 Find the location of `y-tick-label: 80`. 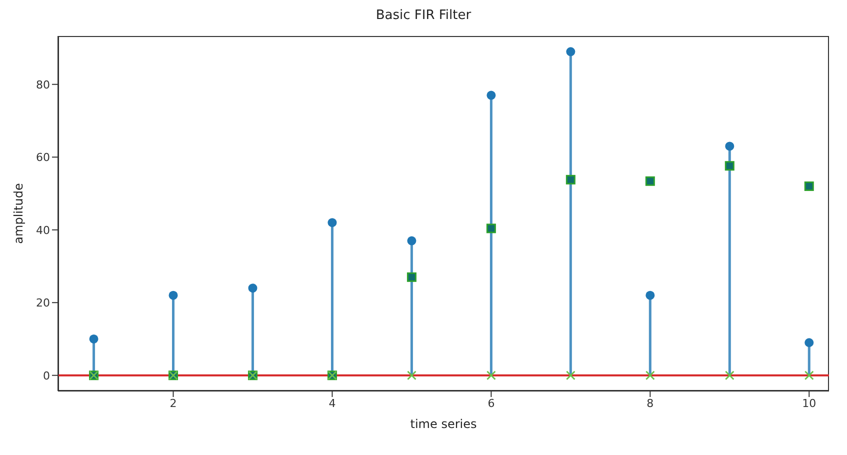

y-tick-label: 80 is located at coordinates (43, 85).